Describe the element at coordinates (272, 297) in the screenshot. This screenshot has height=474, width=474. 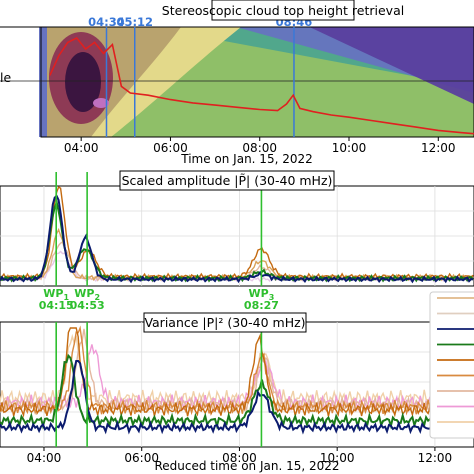
I see `wave-packet-subscript-2: 3` at that location.